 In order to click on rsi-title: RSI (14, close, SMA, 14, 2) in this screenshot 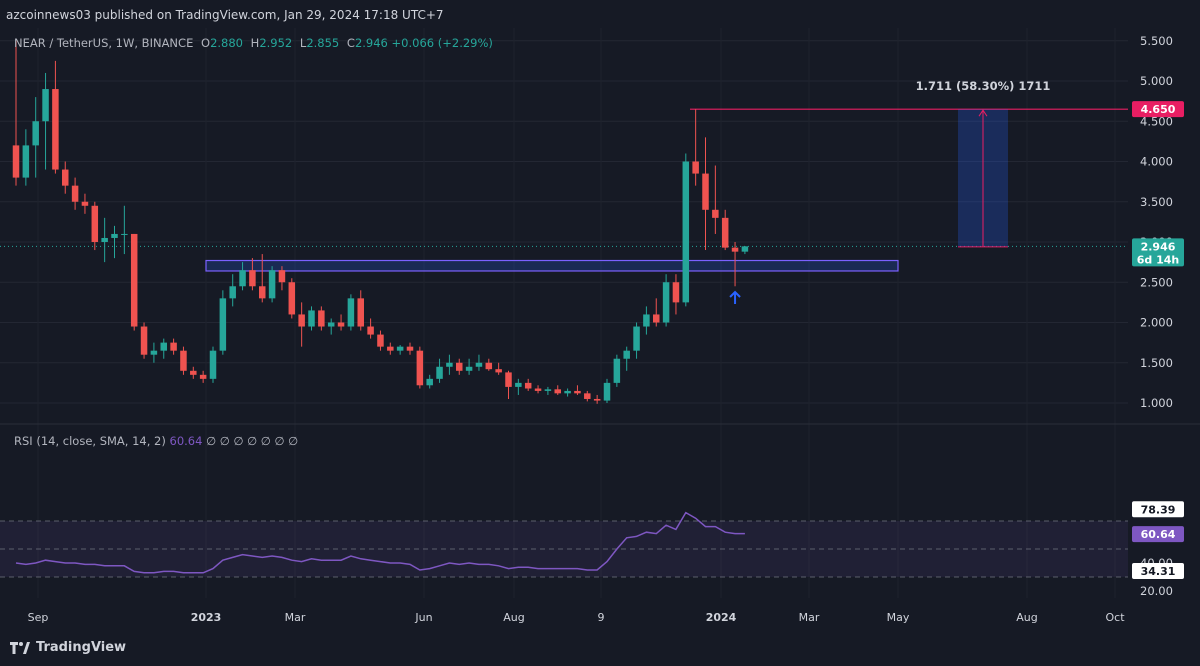, I will do `click(90, 441)`.